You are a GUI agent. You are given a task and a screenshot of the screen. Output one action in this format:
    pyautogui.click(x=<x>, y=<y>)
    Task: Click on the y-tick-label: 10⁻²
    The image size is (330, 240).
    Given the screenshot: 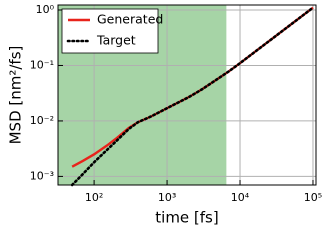 What is the action you would take?
    pyautogui.click(x=42, y=120)
    